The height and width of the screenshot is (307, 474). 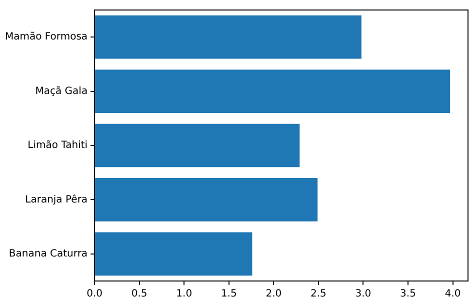 What do you see at coordinates (274, 294) in the screenshot?
I see `x-tick-label: 2.0` at bounding box center [274, 294].